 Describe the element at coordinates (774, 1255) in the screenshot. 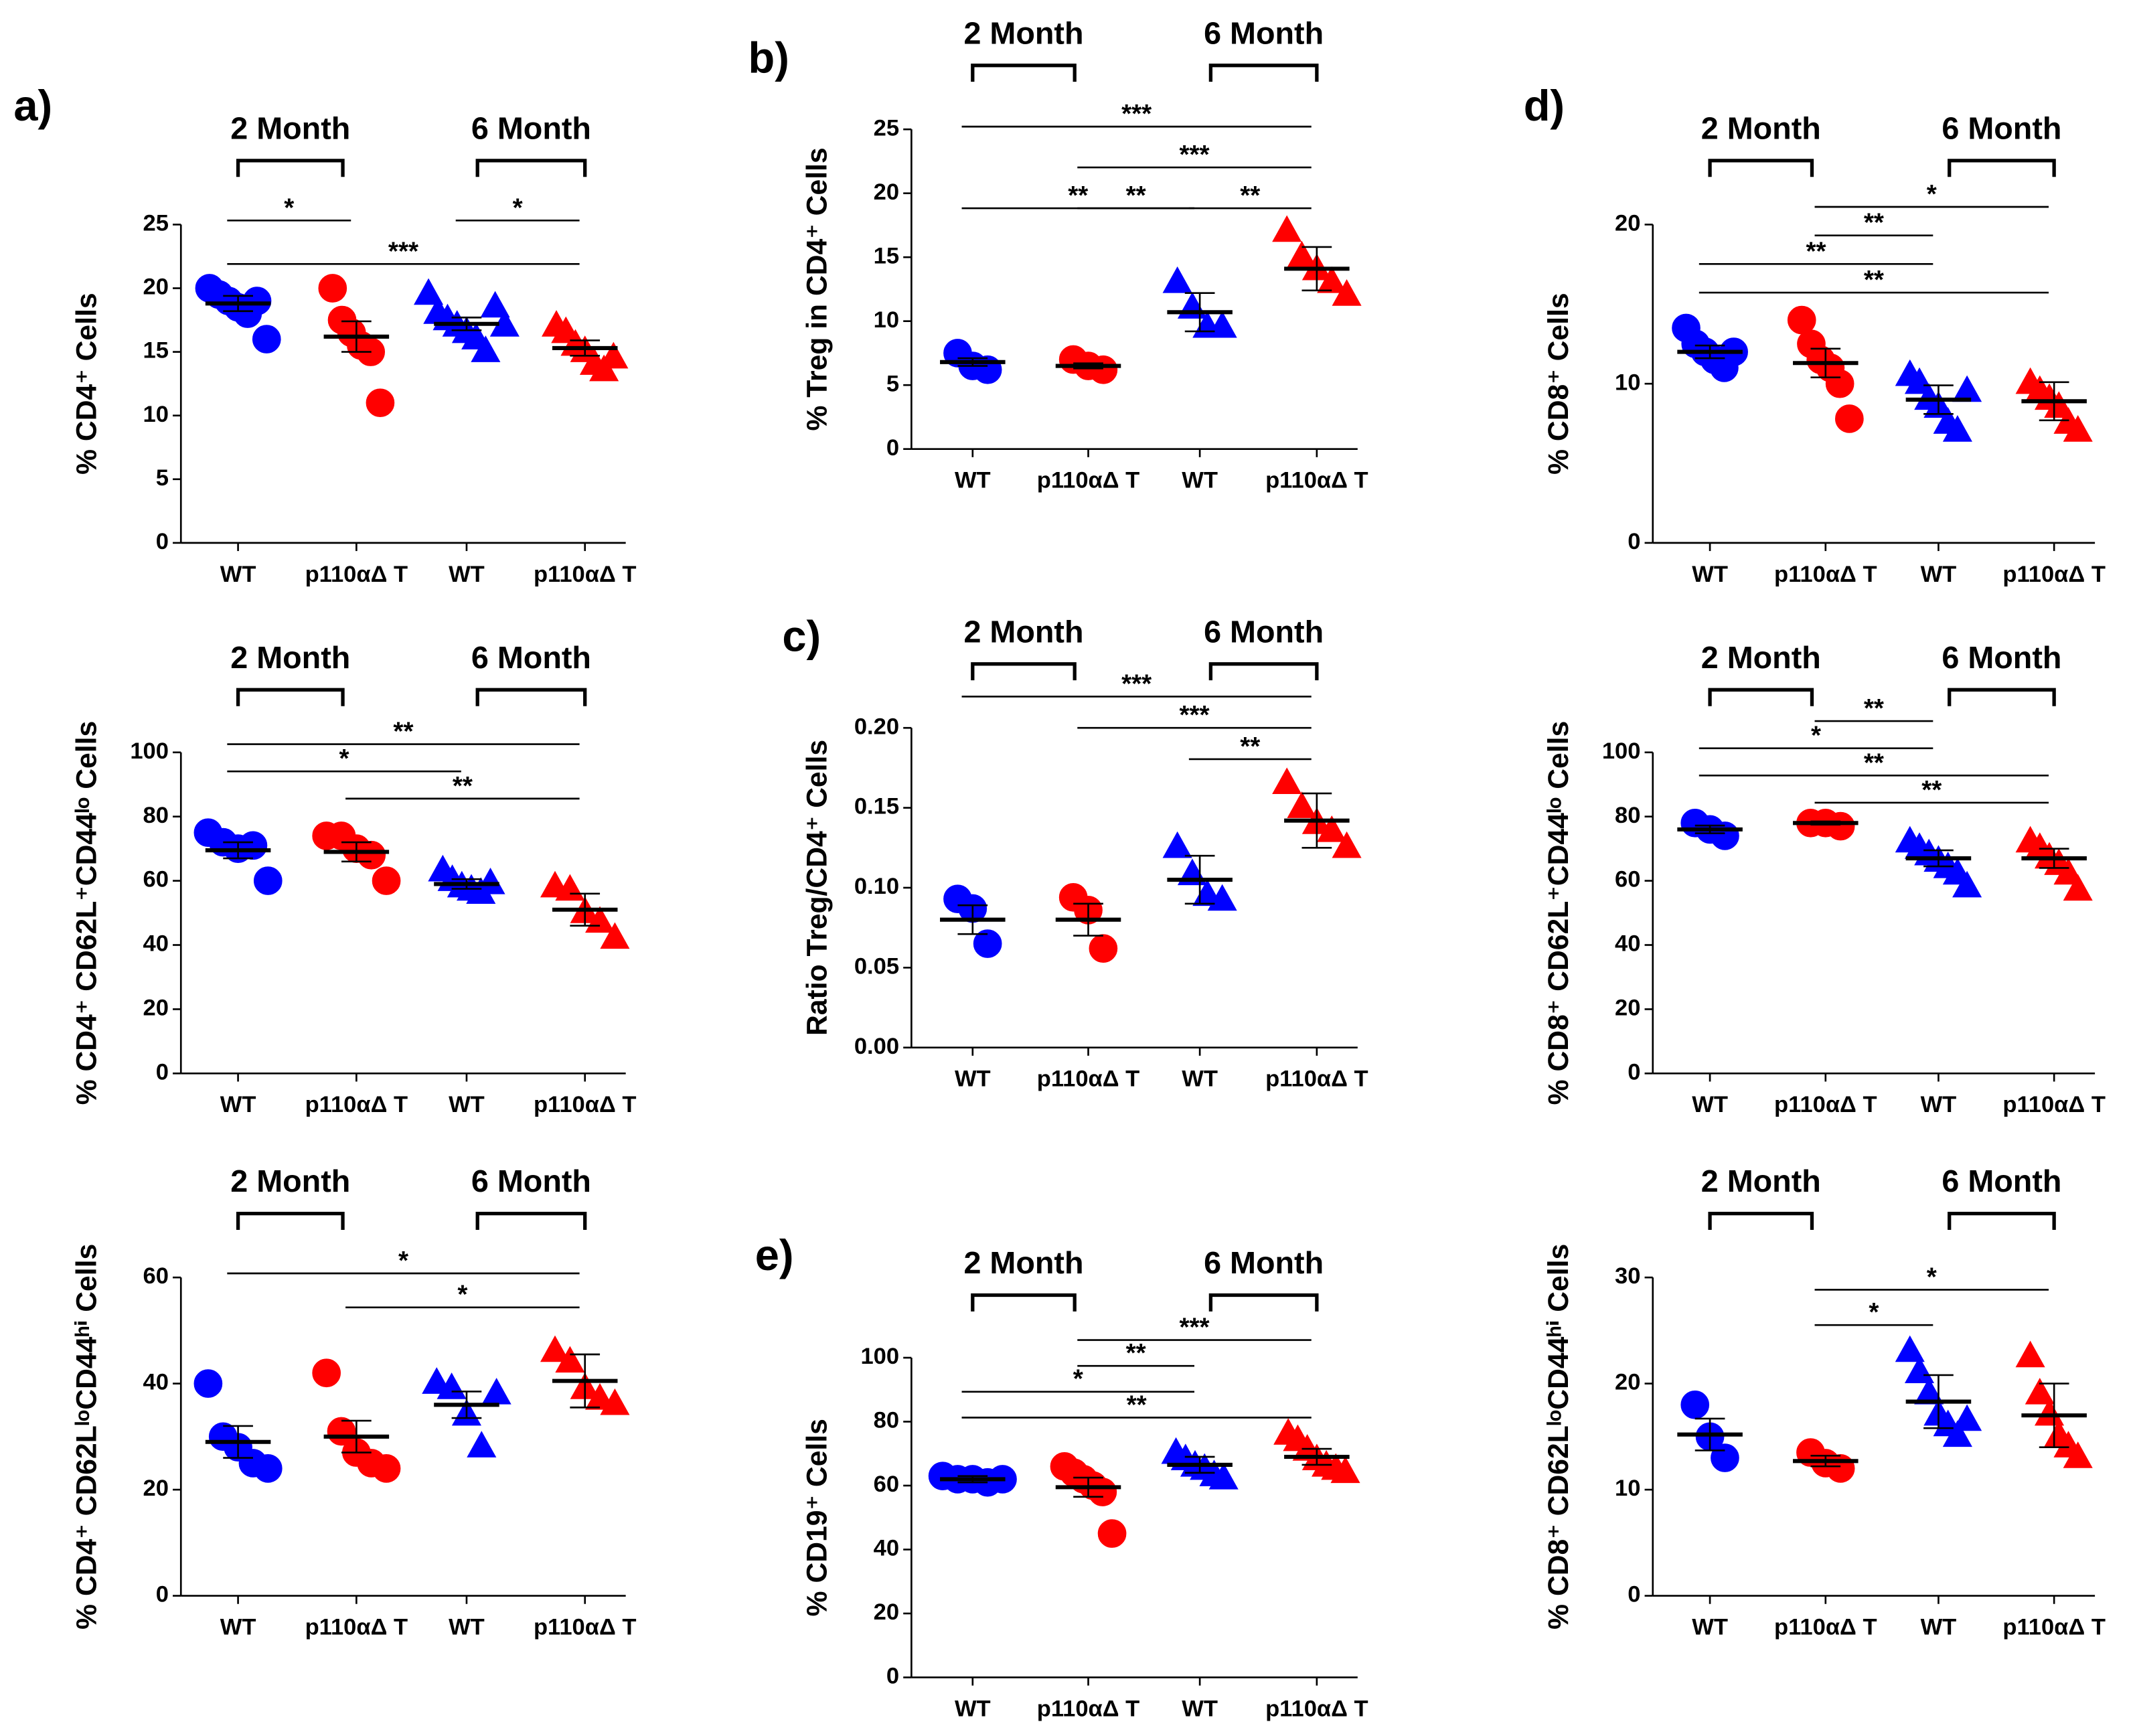

I see `panel-label: e)` at that location.